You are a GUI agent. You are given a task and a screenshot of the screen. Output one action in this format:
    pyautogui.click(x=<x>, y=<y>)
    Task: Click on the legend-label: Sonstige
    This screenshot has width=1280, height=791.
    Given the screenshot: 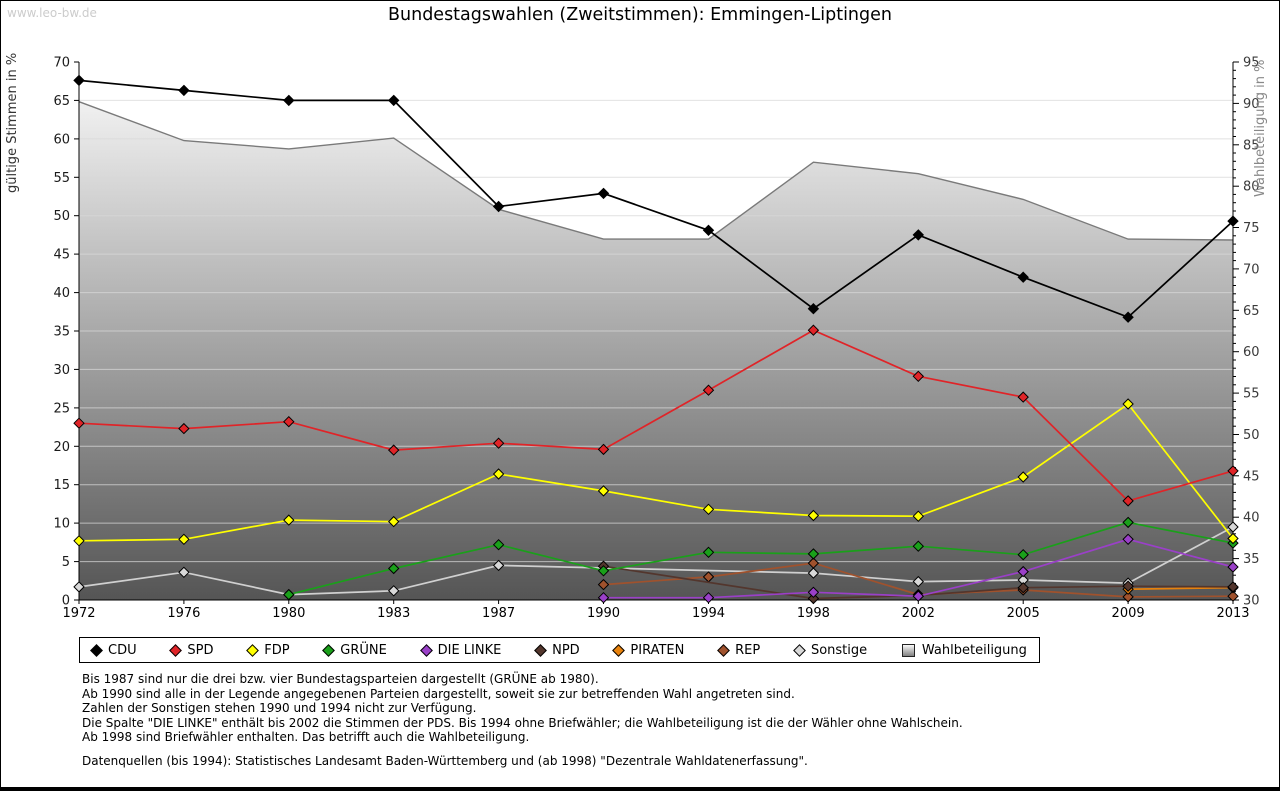 What is the action you would take?
    pyautogui.click(x=839, y=650)
    